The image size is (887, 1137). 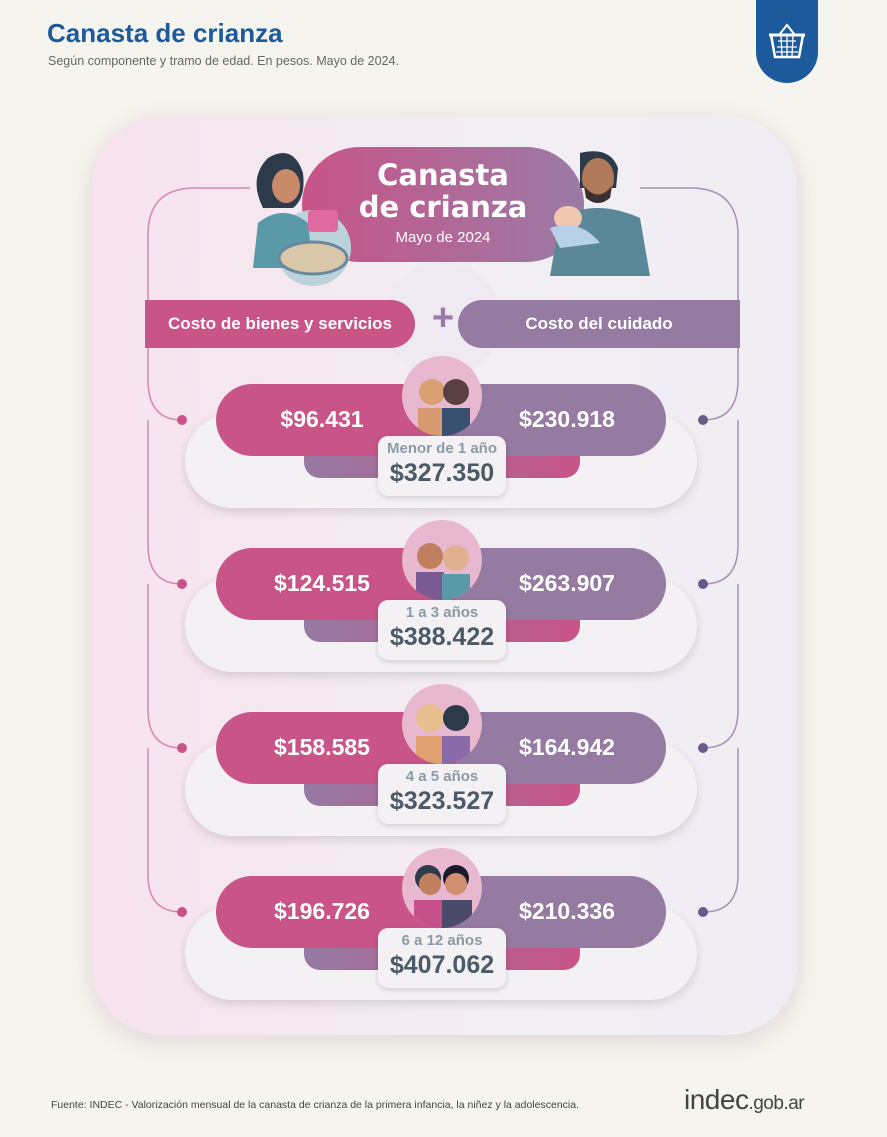 What do you see at coordinates (182, 912) in the screenshot?
I see `row-3-dot-left` at bounding box center [182, 912].